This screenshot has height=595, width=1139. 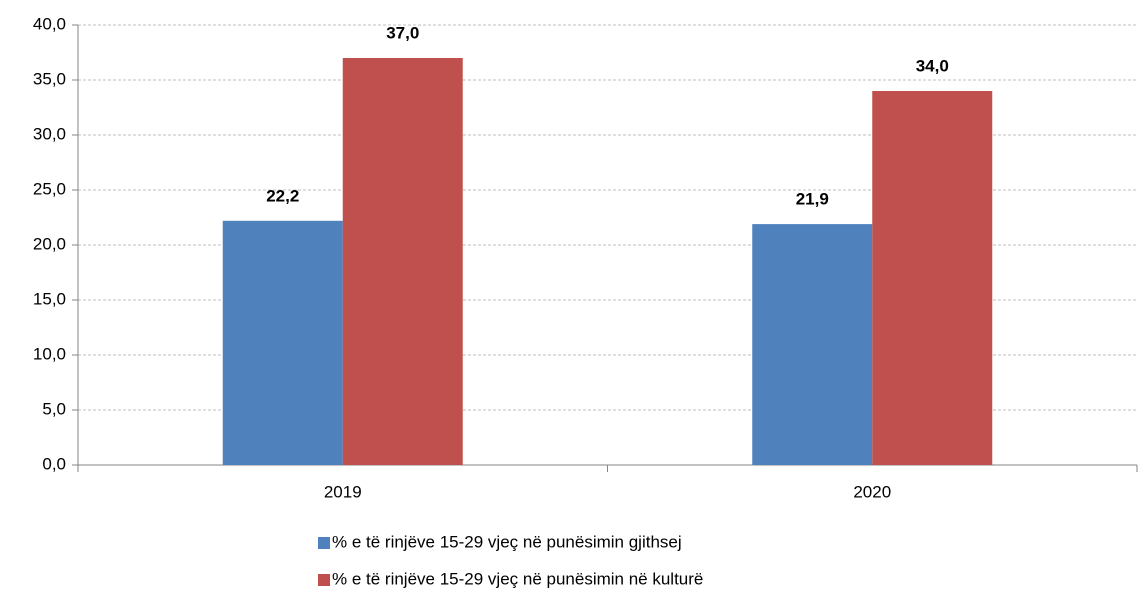 What do you see at coordinates (282, 195) in the screenshot?
I see `value-label: 22,2` at bounding box center [282, 195].